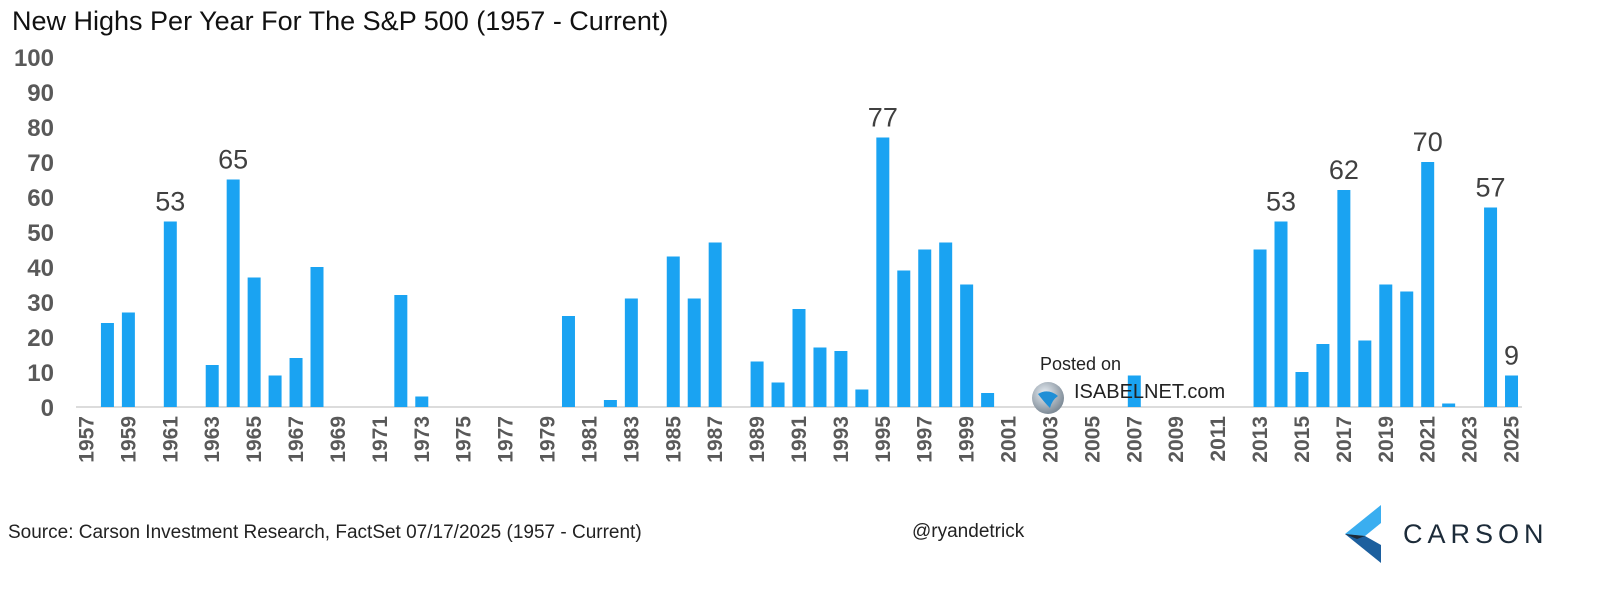 Image resolution: width=1600 pixels, height=611 pixels. What do you see at coordinates (275, 391) in the screenshot?
I see `bar-1966` at bounding box center [275, 391].